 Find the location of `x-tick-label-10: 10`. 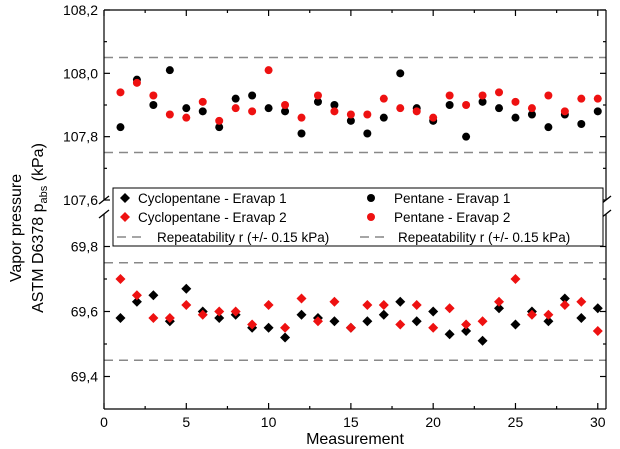

x-tick-label-10: 10 is located at coordinates (269, 422).